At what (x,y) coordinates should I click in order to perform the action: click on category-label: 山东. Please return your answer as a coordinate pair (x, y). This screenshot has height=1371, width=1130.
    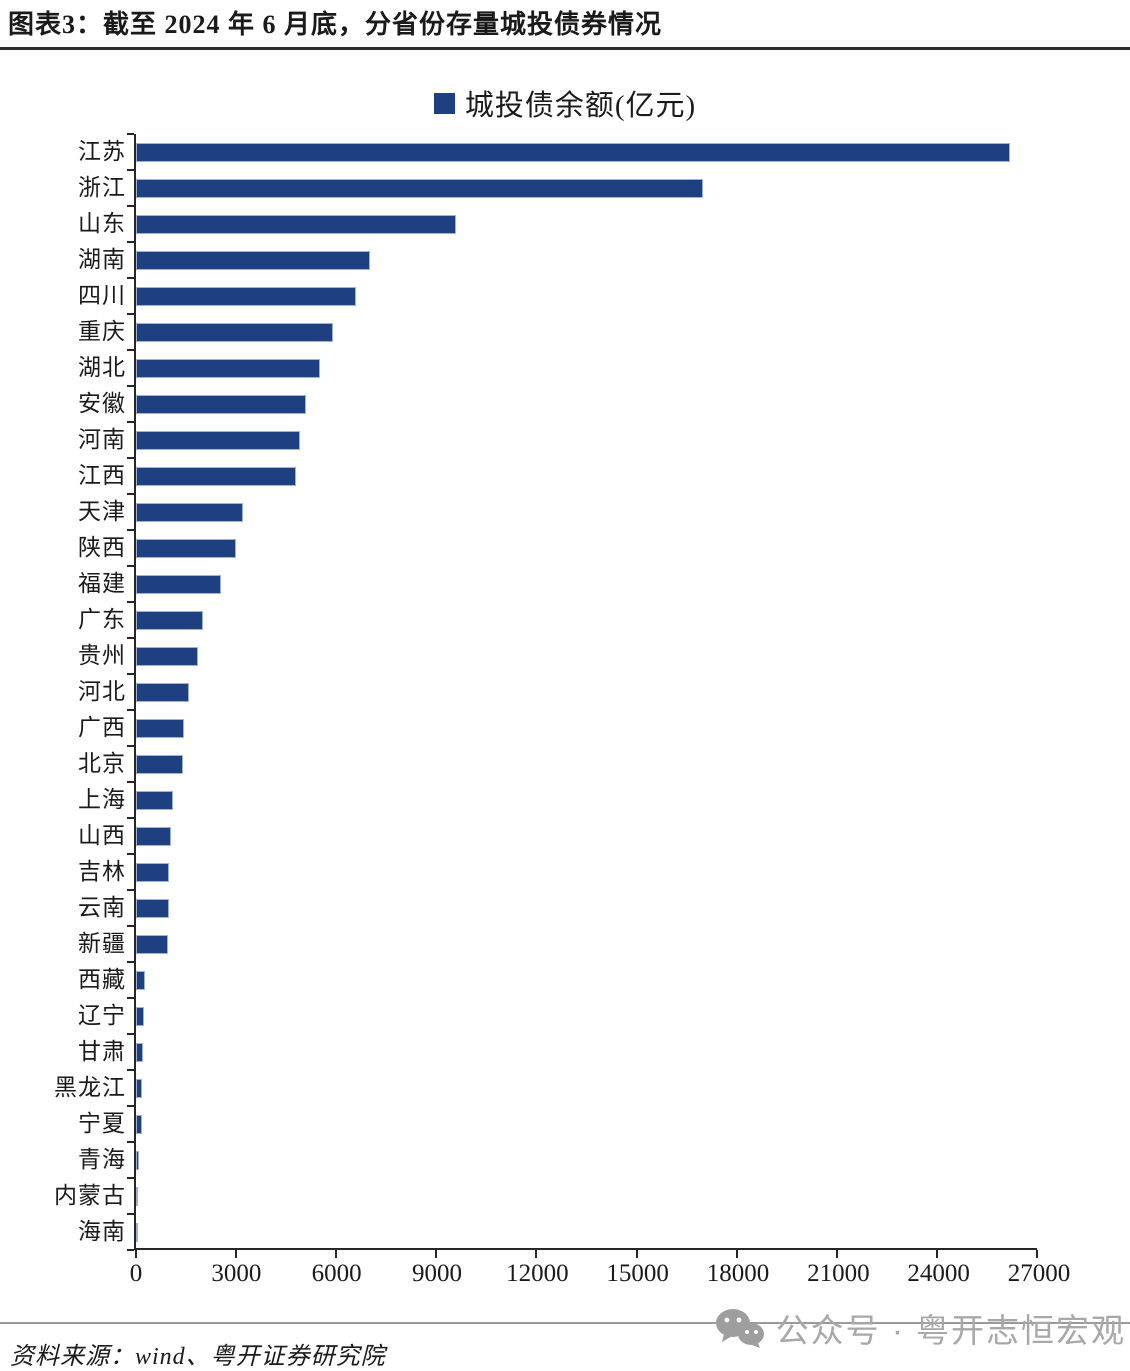
    Looking at the image, I should click on (102, 223).